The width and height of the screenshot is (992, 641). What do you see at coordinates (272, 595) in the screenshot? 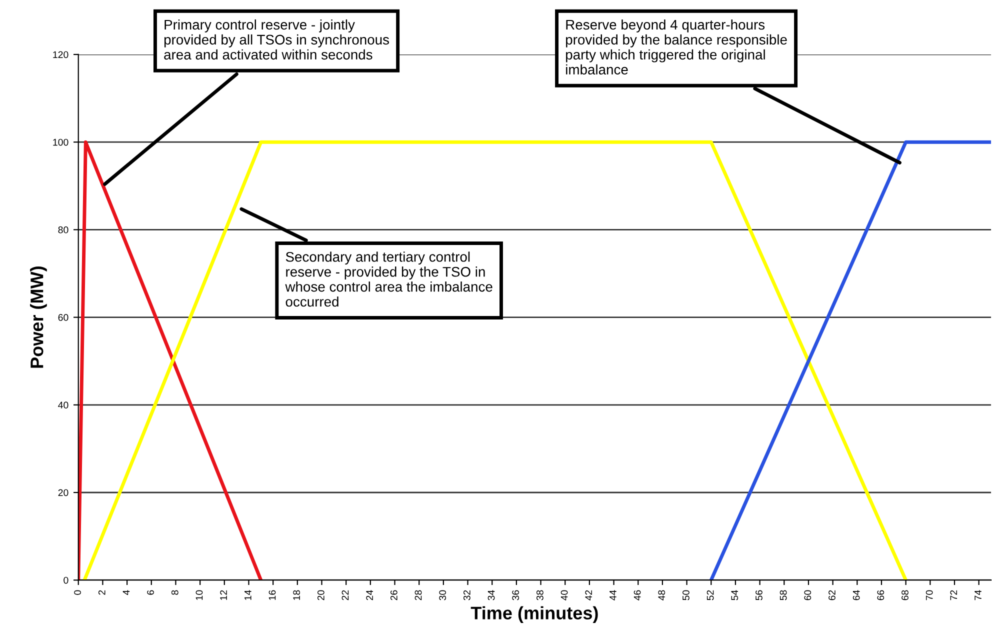
I see `x-tick-label: 16` at bounding box center [272, 595].